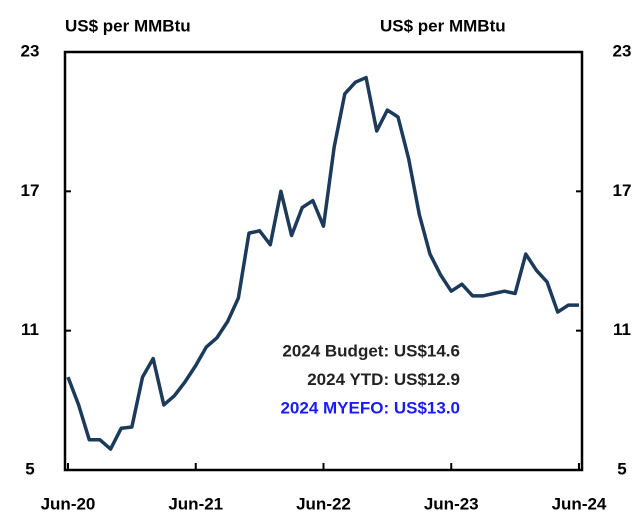 Image resolution: width=640 pixels, height=516 pixels. What do you see at coordinates (621, 468) in the screenshot?
I see `y2-tick-label: 5` at bounding box center [621, 468].